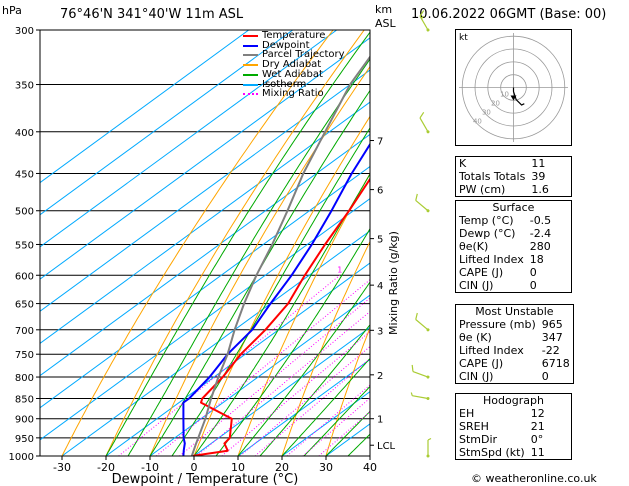 This screenshot has height=486, width=629. Describe the element at coordinates (495, 104) in the screenshot. I see `hodograph-ring-label: 20` at that location.